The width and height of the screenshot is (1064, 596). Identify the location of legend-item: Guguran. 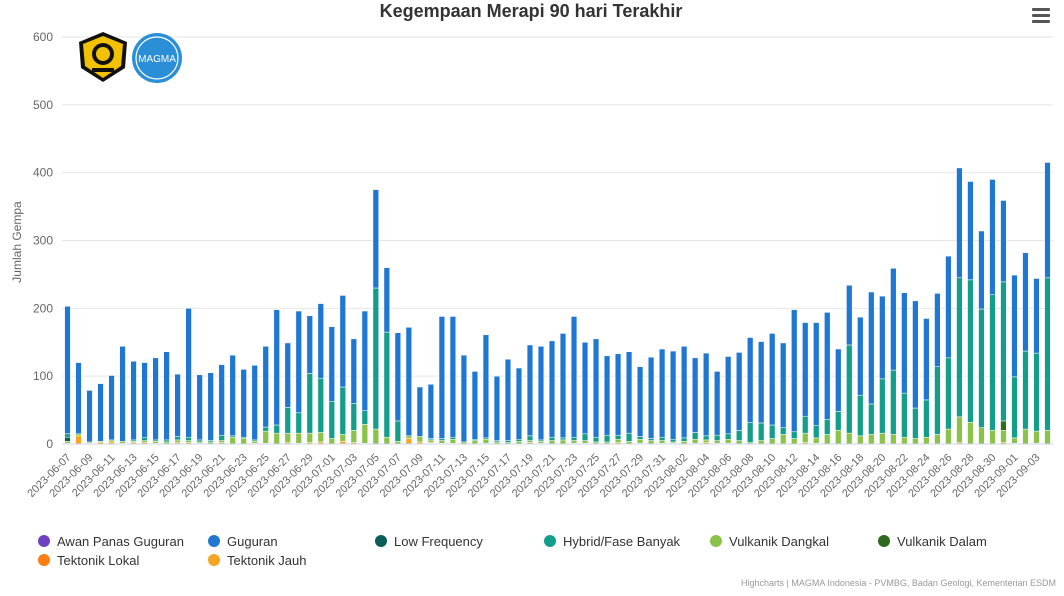
(243, 541).